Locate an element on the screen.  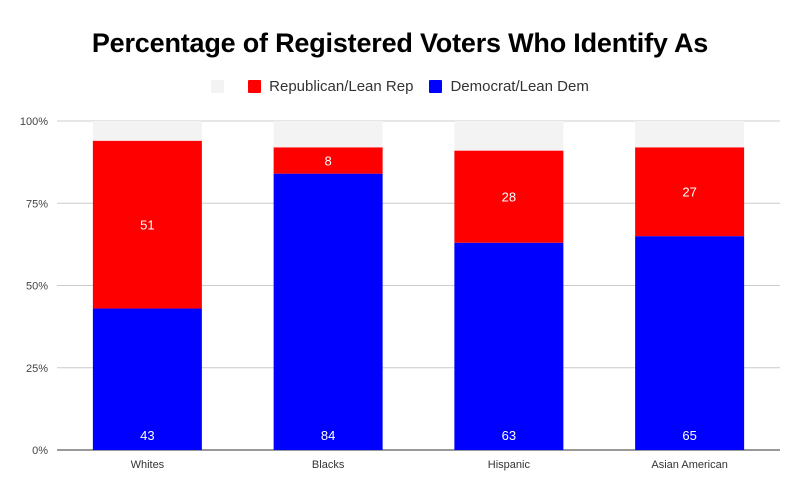
x-tick-label: Blacks is located at coordinates (328, 465).